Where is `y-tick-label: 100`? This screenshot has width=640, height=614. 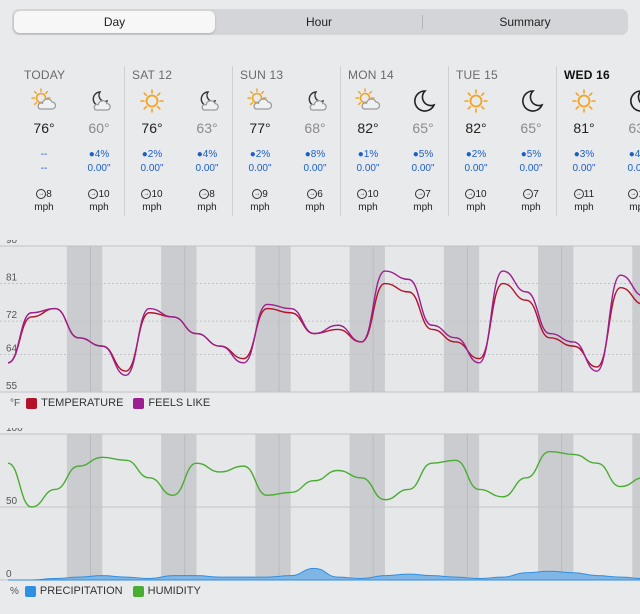 y-tick-label: 100 is located at coordinates (14, 431).